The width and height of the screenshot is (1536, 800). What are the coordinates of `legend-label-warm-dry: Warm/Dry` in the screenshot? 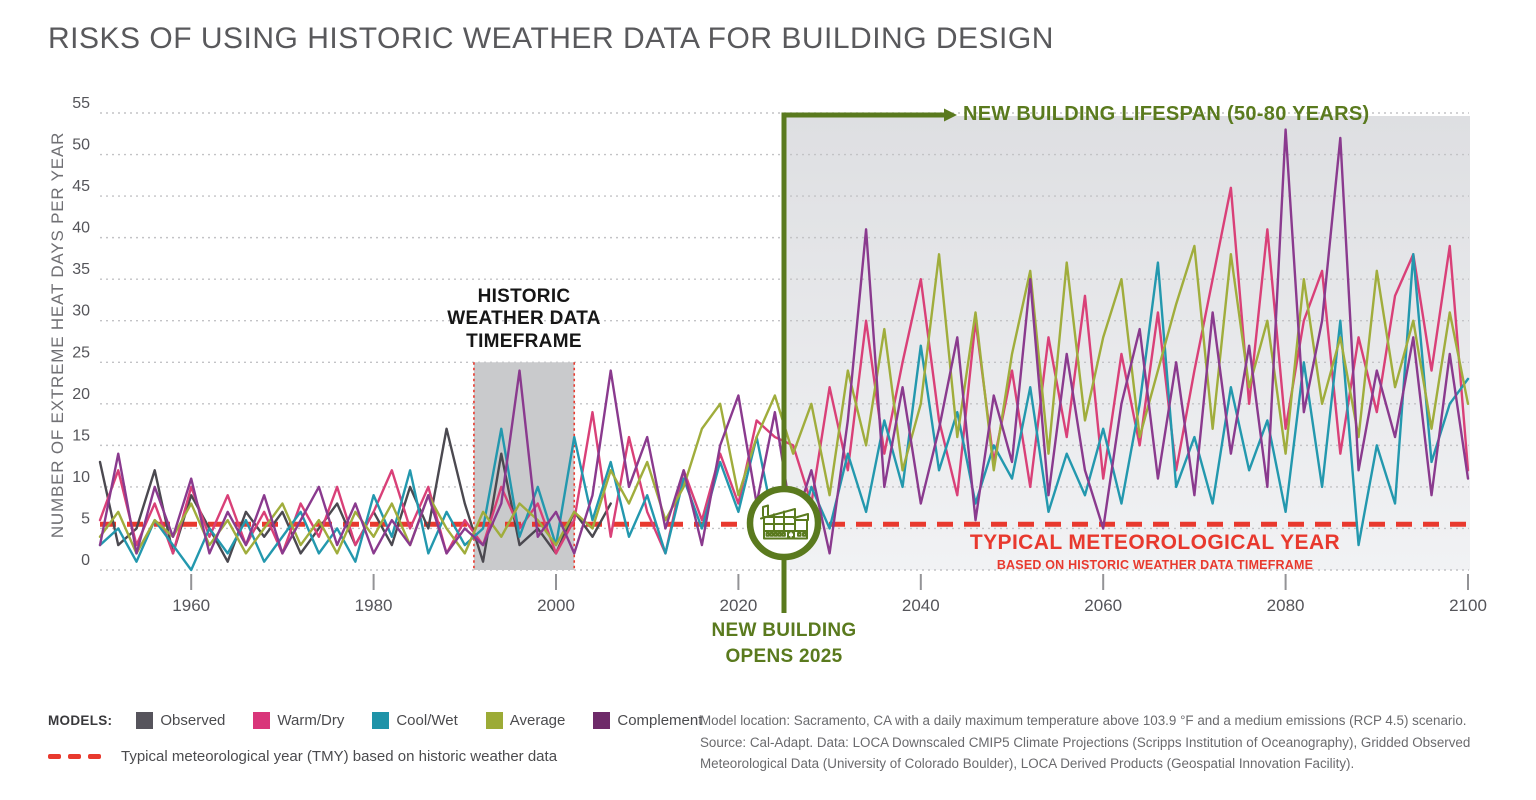 It's located at (311, 720).